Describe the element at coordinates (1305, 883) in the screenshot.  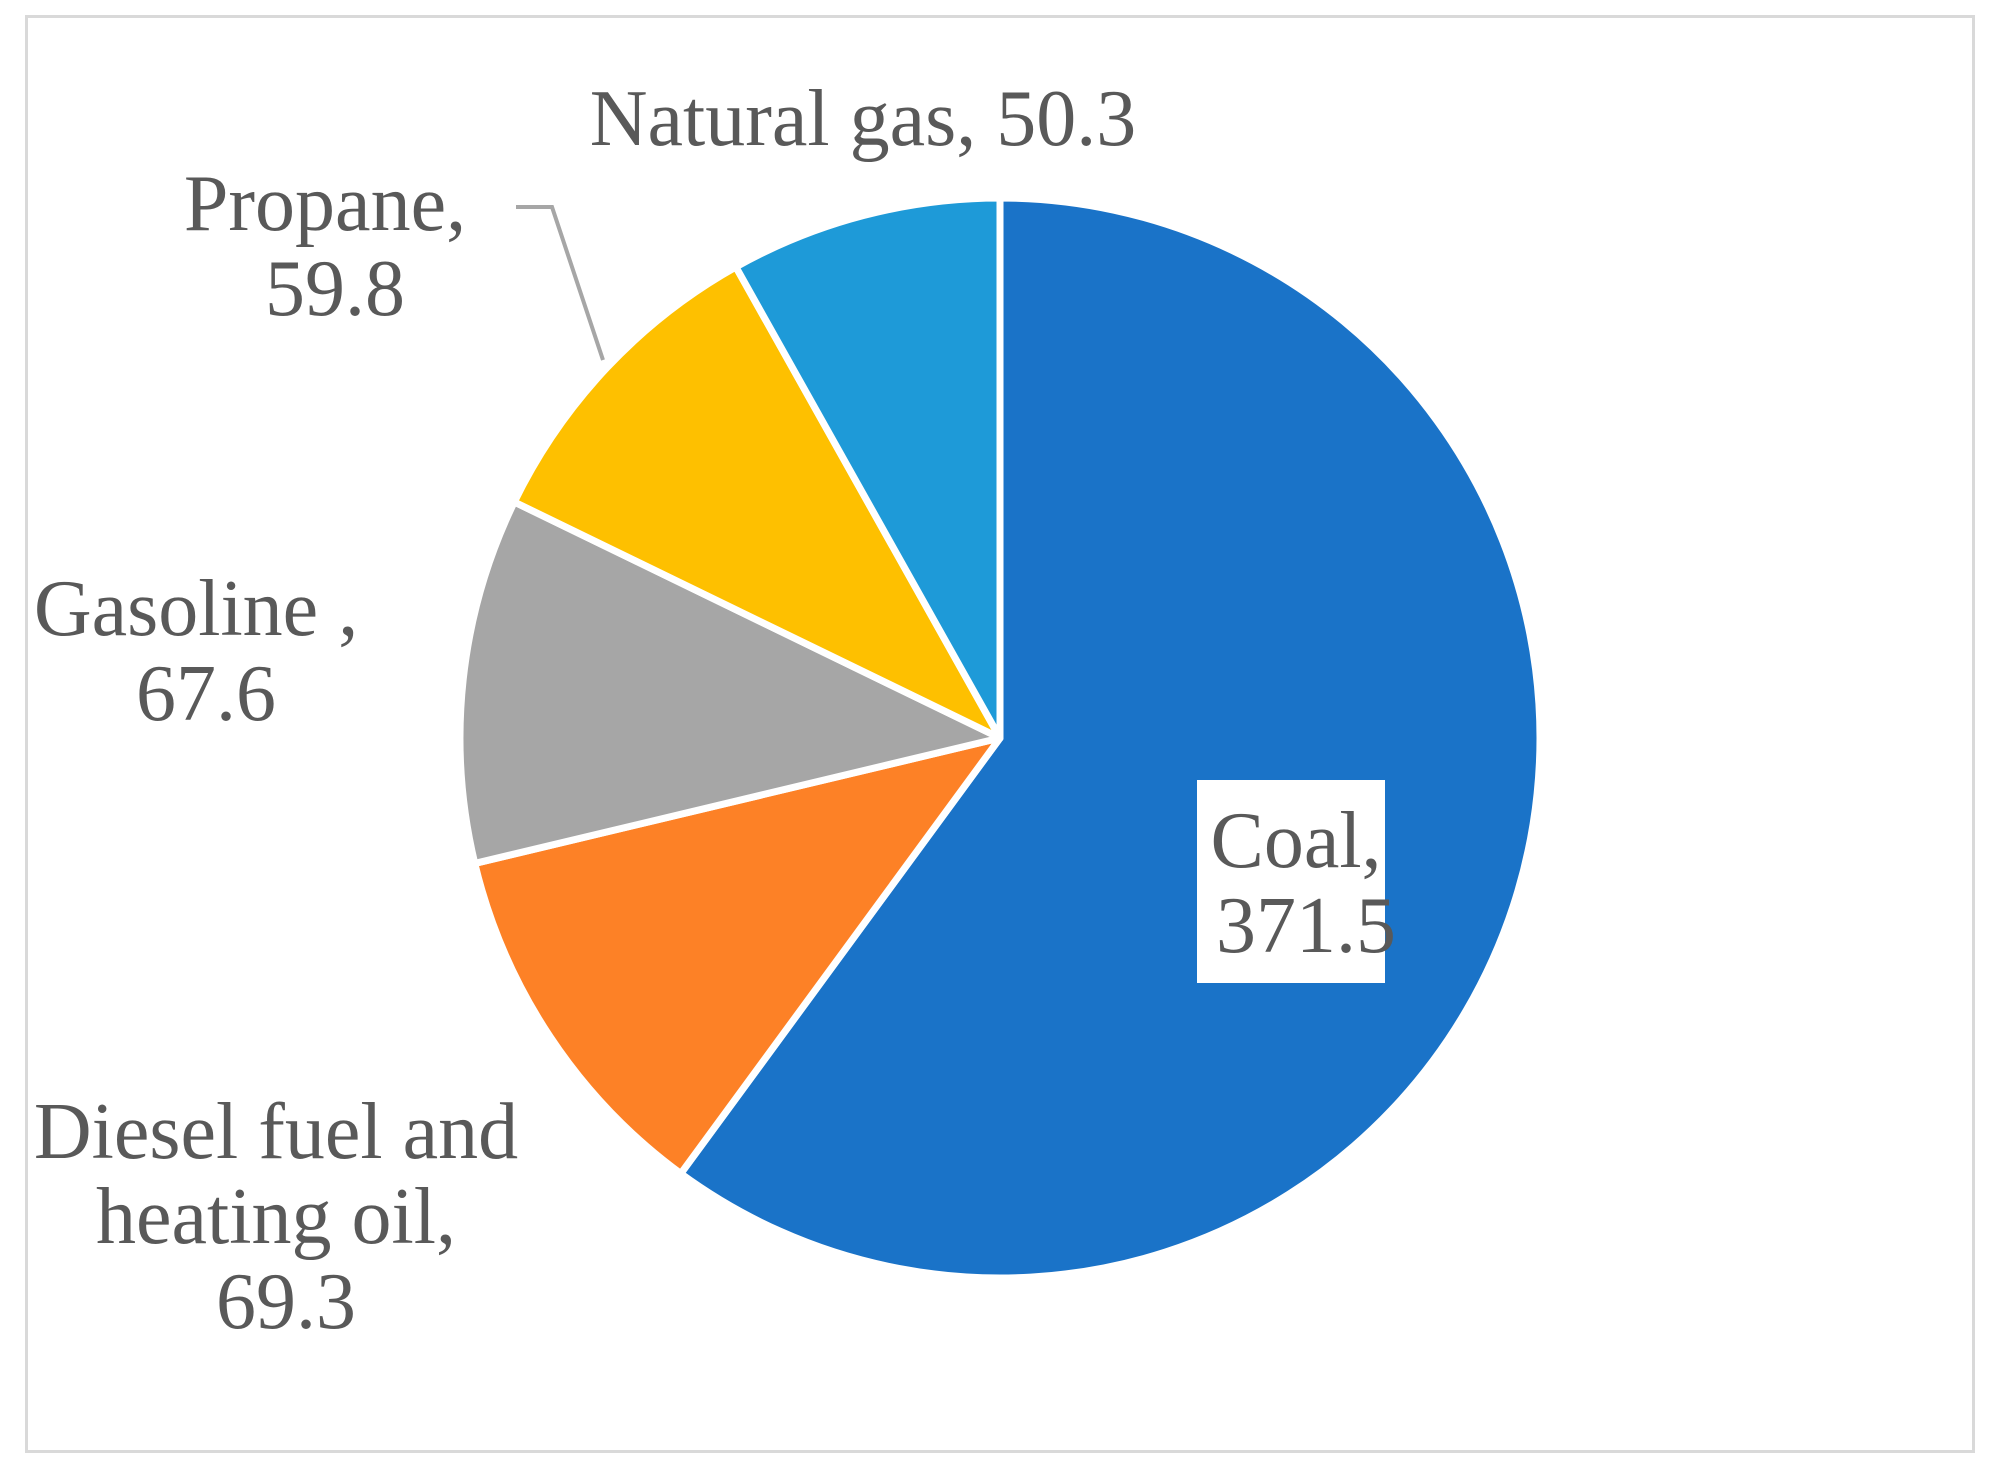
I see `coal-data-label: Coal, 371.5` at that location.